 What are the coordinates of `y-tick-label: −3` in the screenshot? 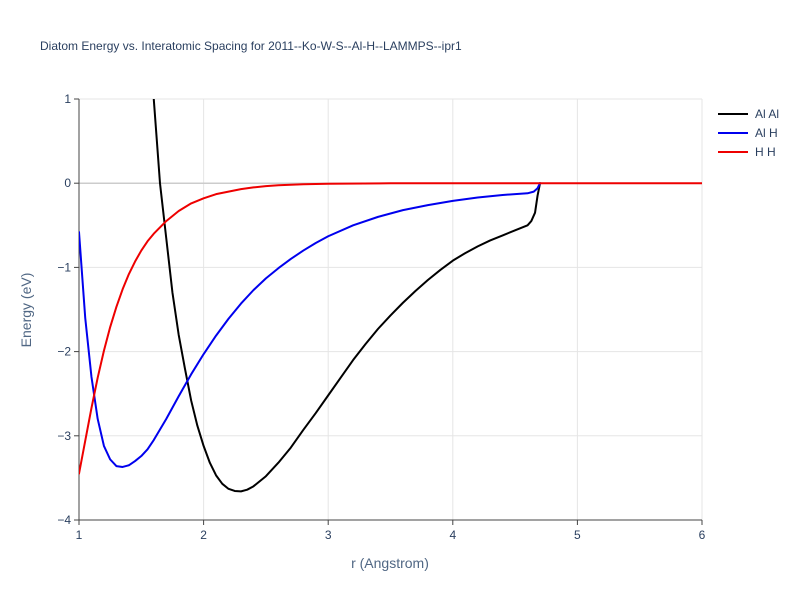 It's located at (64, 436).